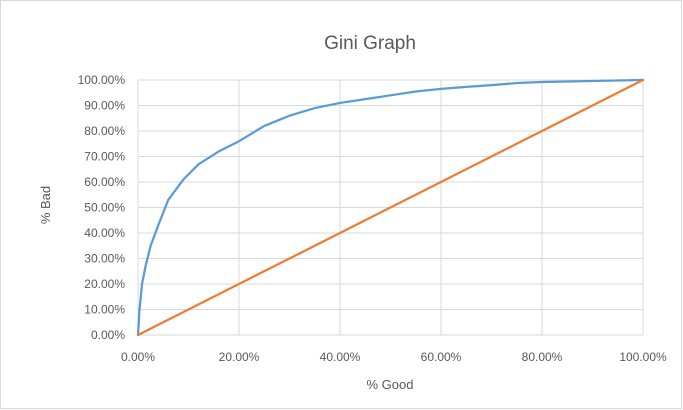 The height and width of the screenshot is (410, 683). I want to click on x-tick-label: 80.00%, so click(542, 357).